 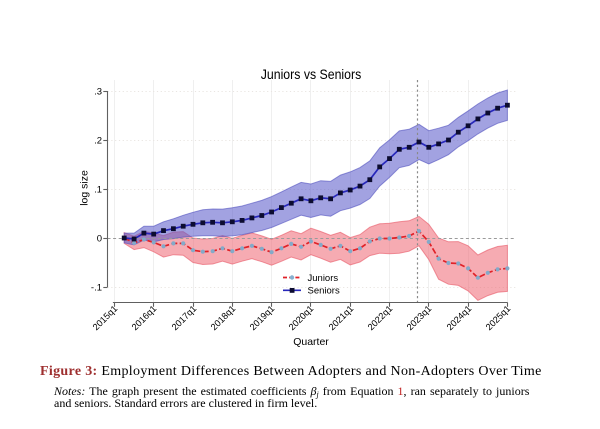 What do you see at coordinates (184, 317) in the screenshot?
I see `svg-text: 2017q1` at bounding box center [184, 317].